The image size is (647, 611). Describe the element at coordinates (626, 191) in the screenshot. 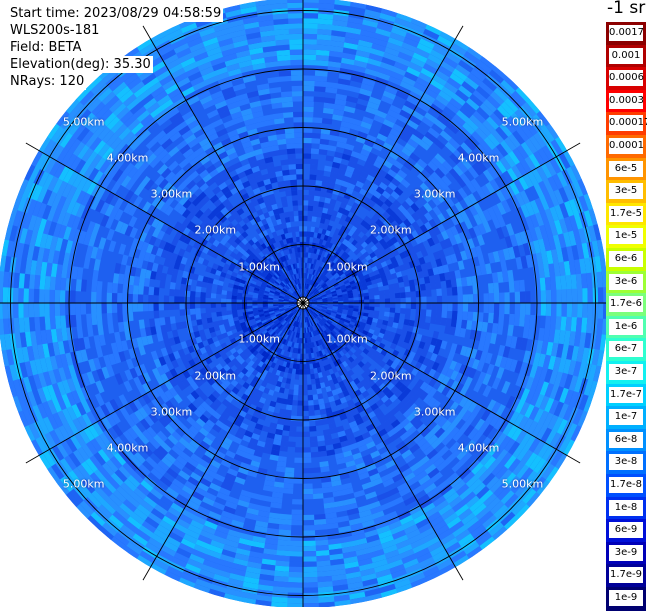

I see `colorbar-tick-label: 3e-5` at that location.